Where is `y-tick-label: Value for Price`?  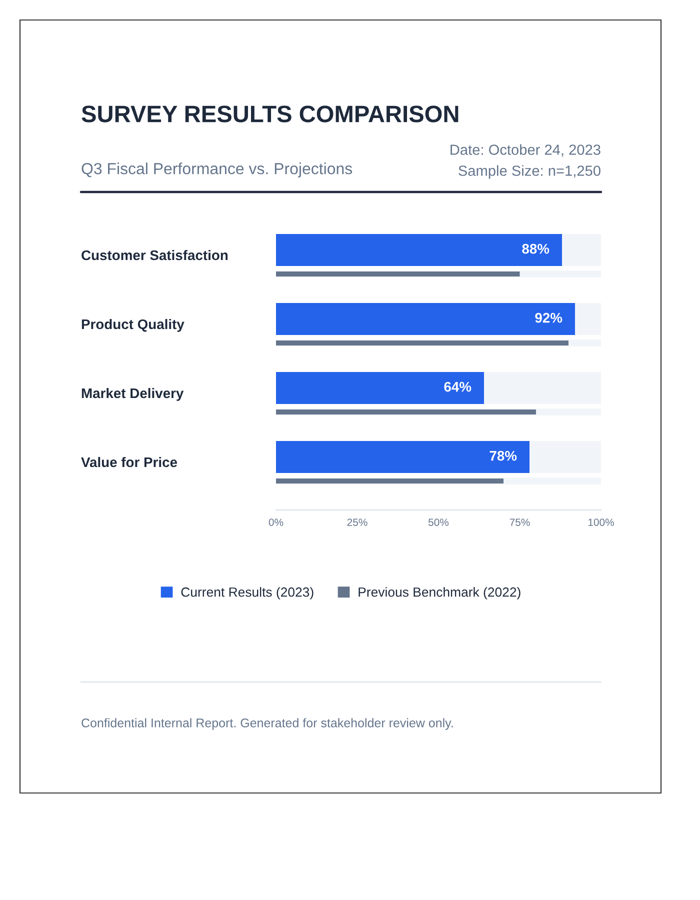 y-tick-label: Value for Price is located at coordinates (129, 462).